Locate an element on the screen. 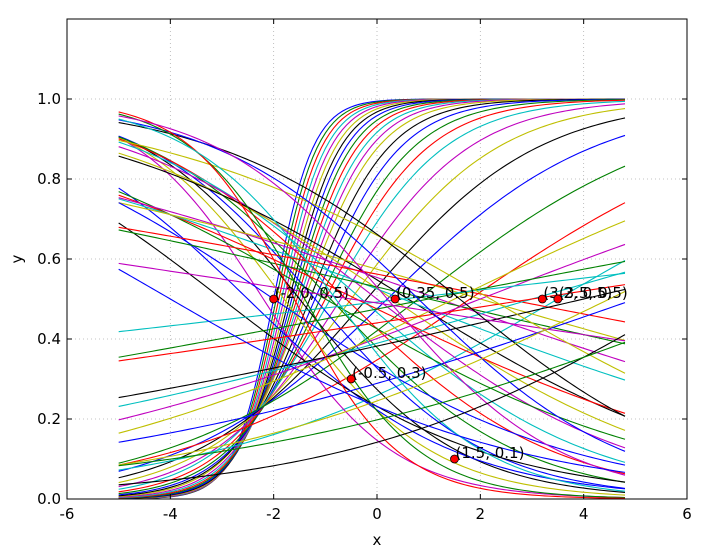 This screenshot has width=702, height=557. y-tick-label: 0.8 is located at coordinates (49, 179).